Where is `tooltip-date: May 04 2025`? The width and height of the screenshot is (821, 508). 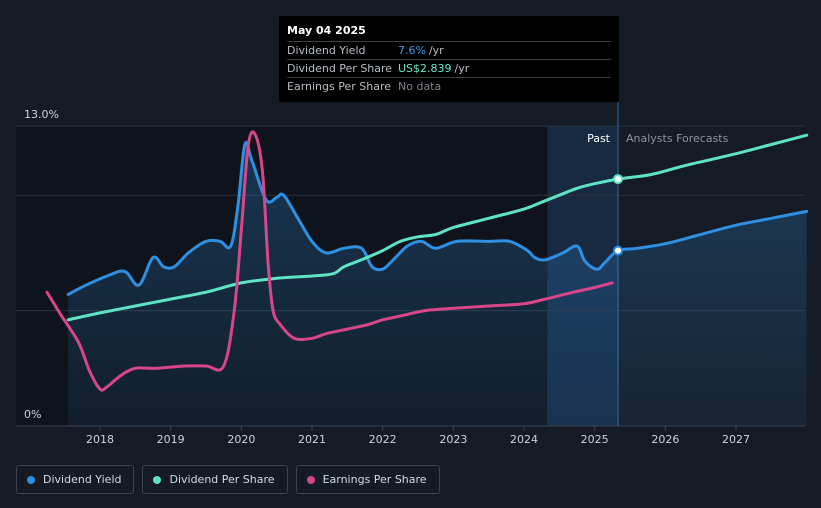
tooltip-date: May 04 2025 is located at coordinates (326, 30).